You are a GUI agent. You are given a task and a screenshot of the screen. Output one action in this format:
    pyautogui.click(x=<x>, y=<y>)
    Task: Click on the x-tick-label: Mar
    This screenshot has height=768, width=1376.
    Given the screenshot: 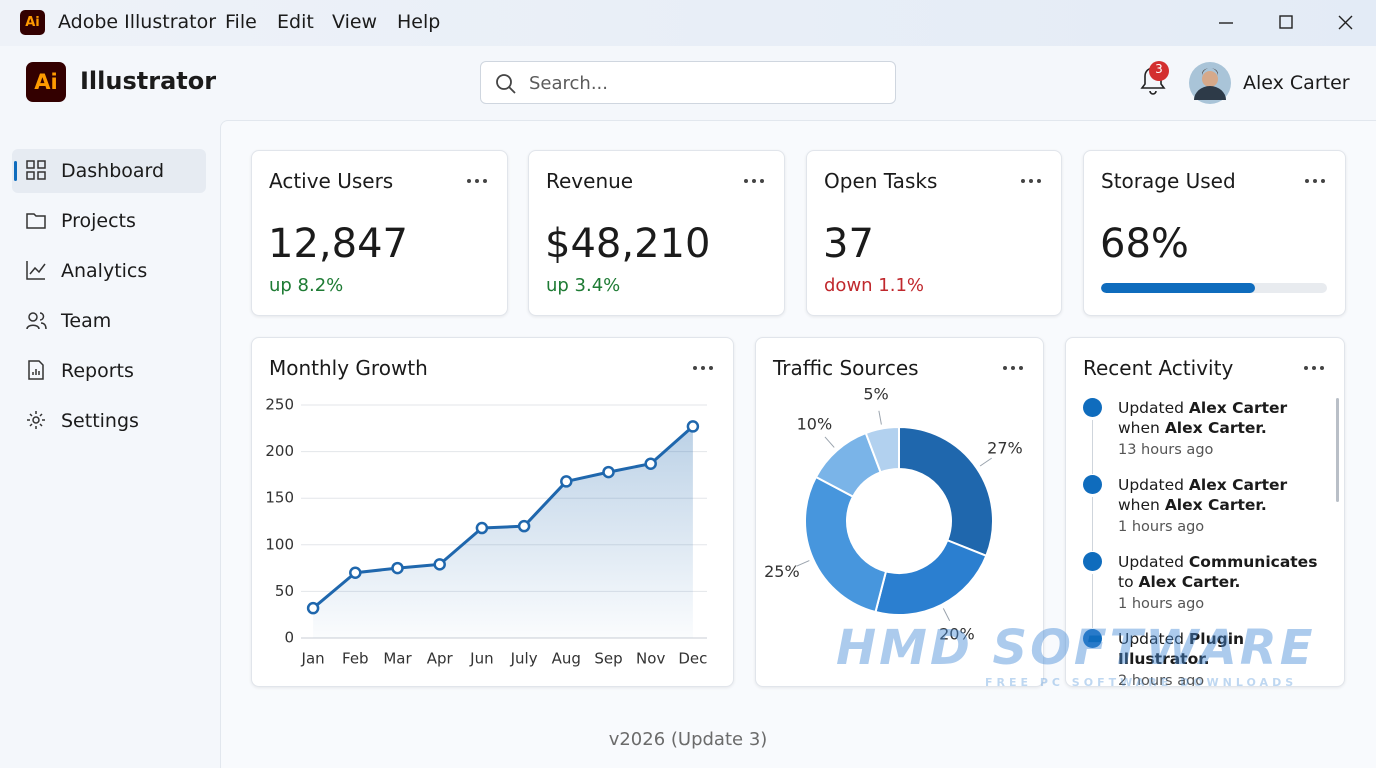 What is the action you would take?
    pyautogui.click(x=397, y=659)
    